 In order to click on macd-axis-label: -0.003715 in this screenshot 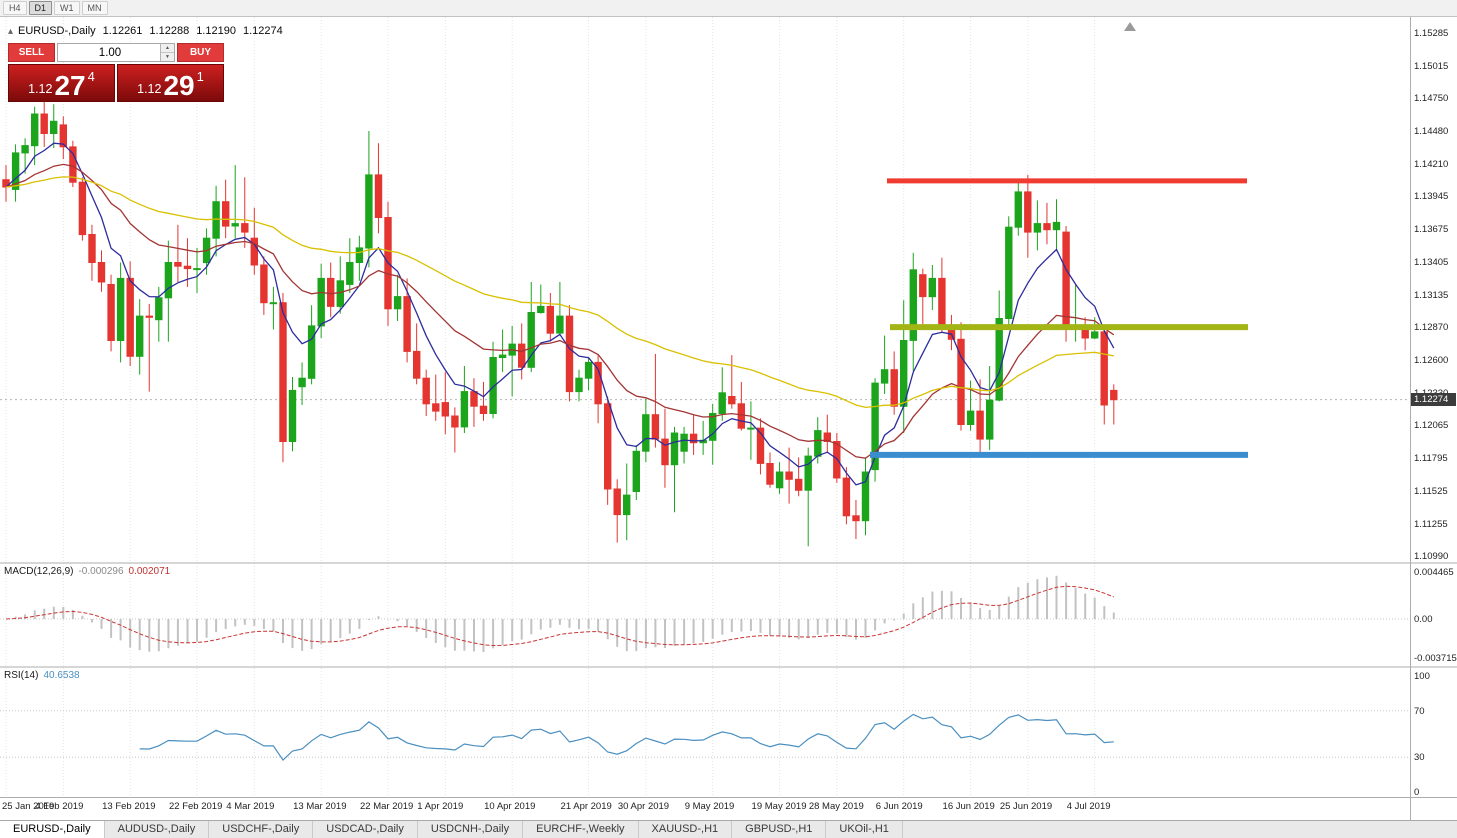, I will do `click(1435, 659)`.